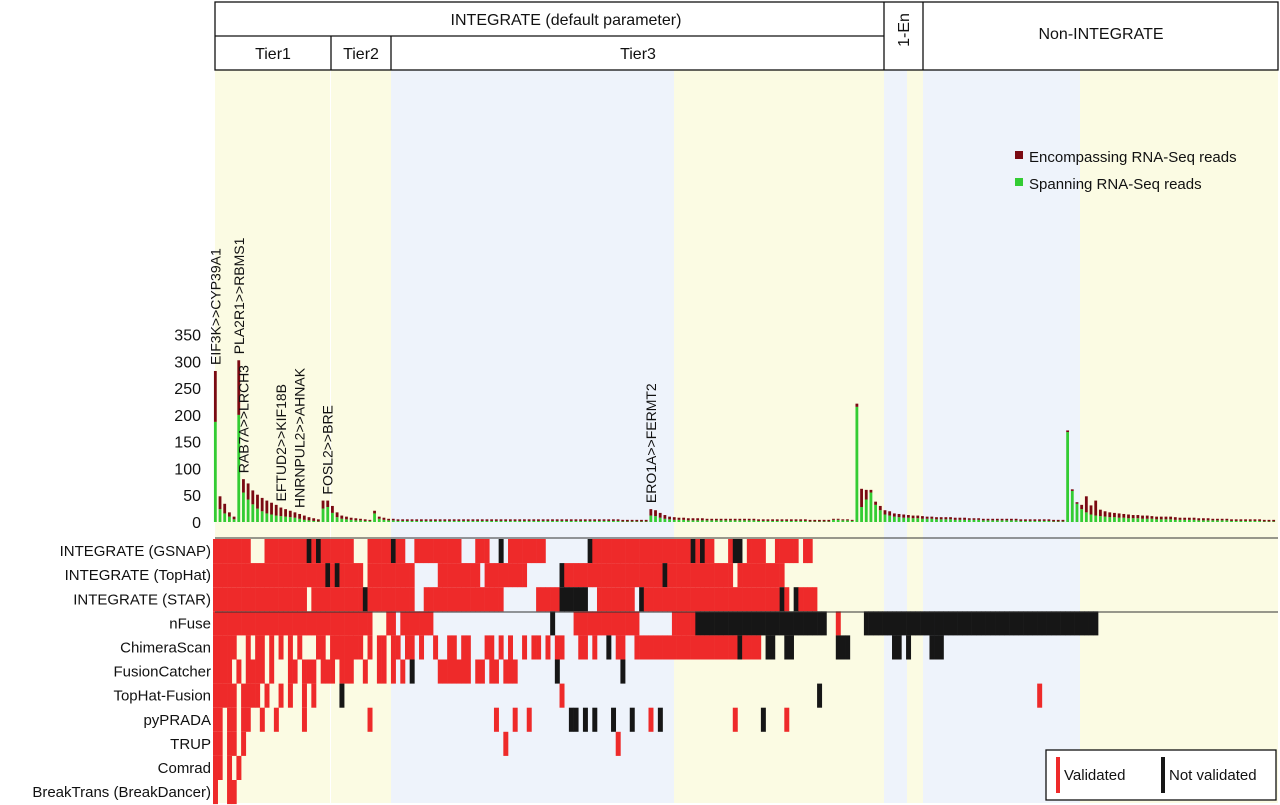 The height and width of the screenshot is (805, 1280). What do you see at coordinates (187, 389) in the screenshot?
I see `y-tick-label: 250` at bounding box center [187, 389].